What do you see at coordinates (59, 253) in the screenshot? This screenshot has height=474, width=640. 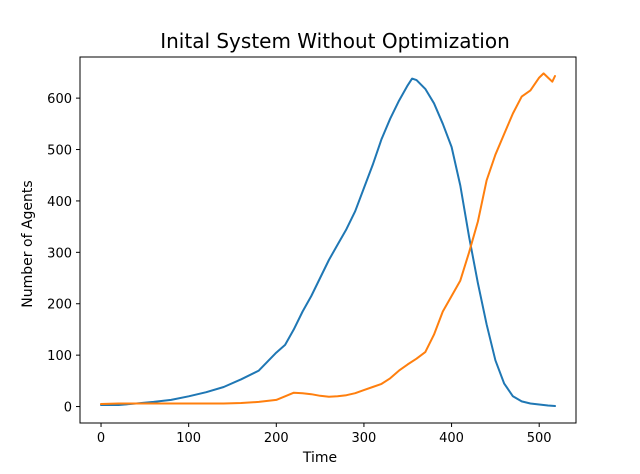 I see `y-tick-label: 300` at bounding box center [59, 253].